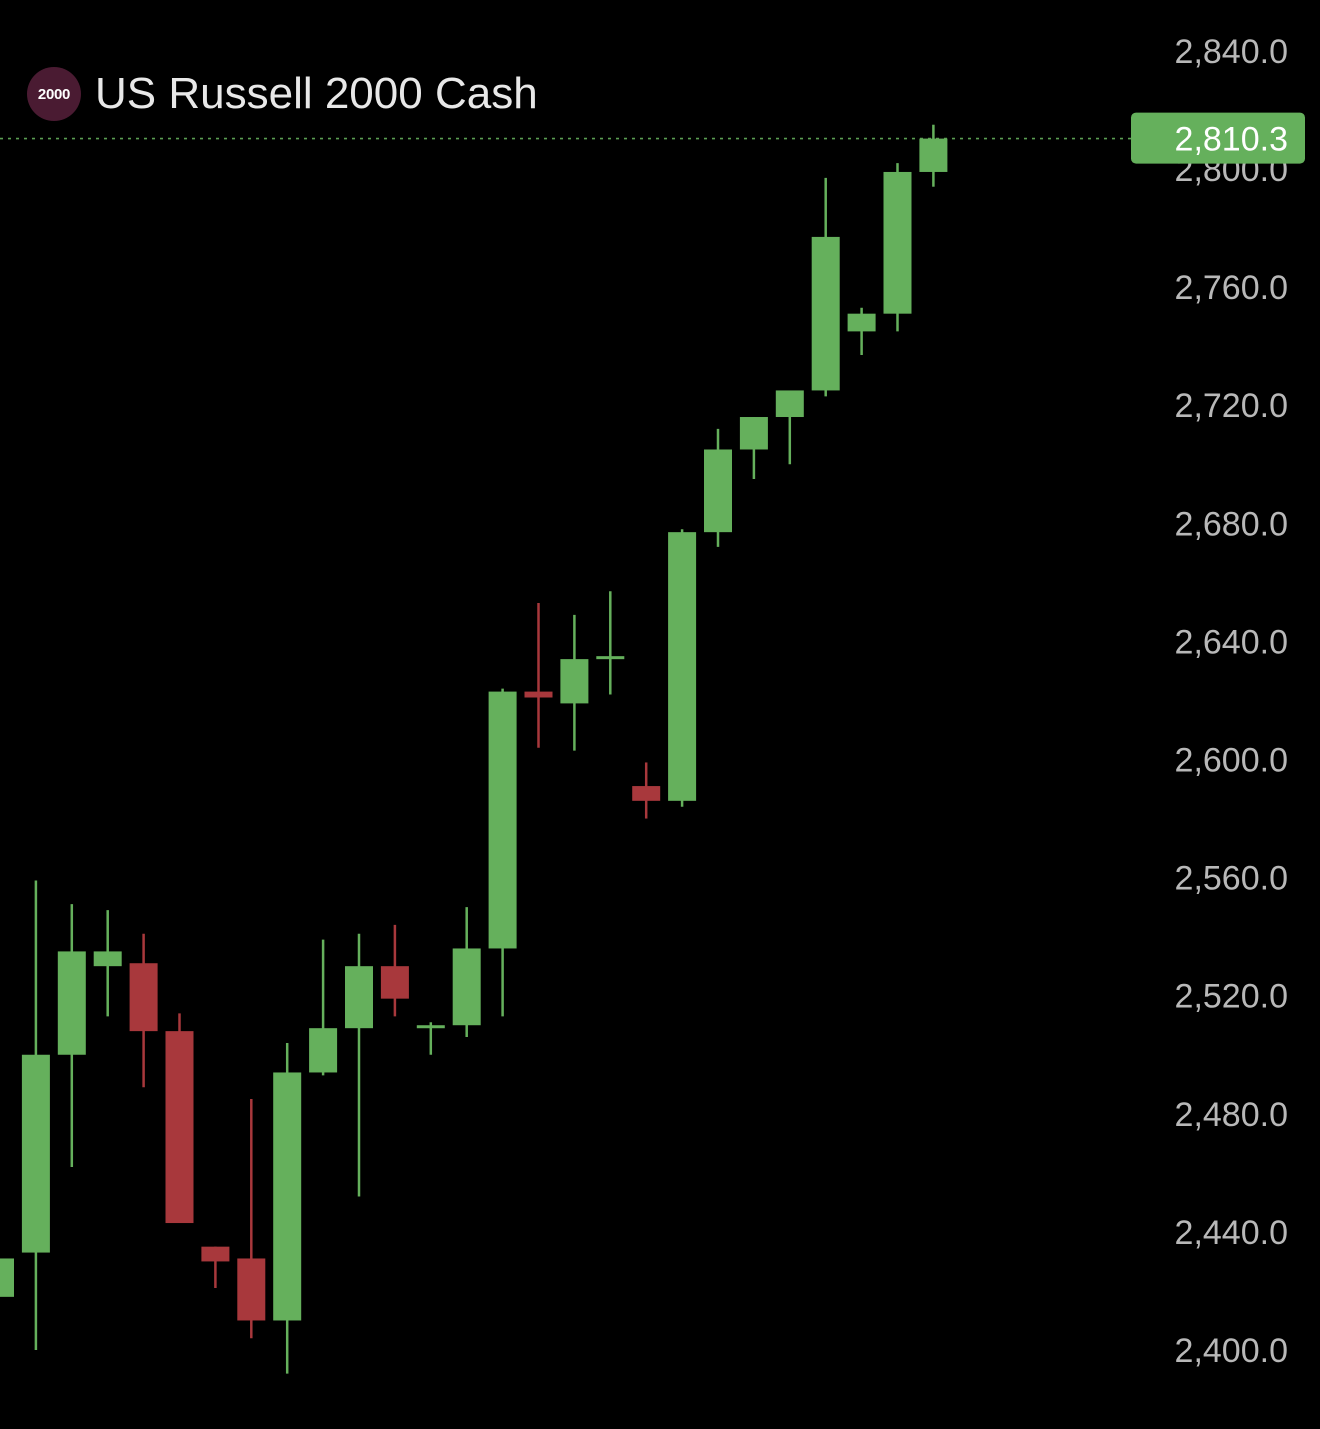 The height and width of the screenshot is (1429, 1320). What do you see at coordinates (1231, 288) in the screenshot?
I see `y-axis-tick-label: 2,760.0` at bounding box center [1231, 288].